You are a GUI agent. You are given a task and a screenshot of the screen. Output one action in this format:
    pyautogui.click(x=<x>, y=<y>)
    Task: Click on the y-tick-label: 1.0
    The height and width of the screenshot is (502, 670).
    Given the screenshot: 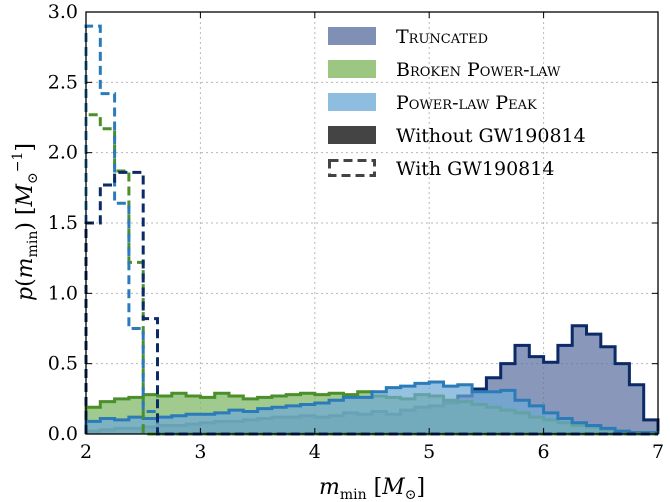 What is the action you would take?
    pyautogui.click(x=63, y=293)
    